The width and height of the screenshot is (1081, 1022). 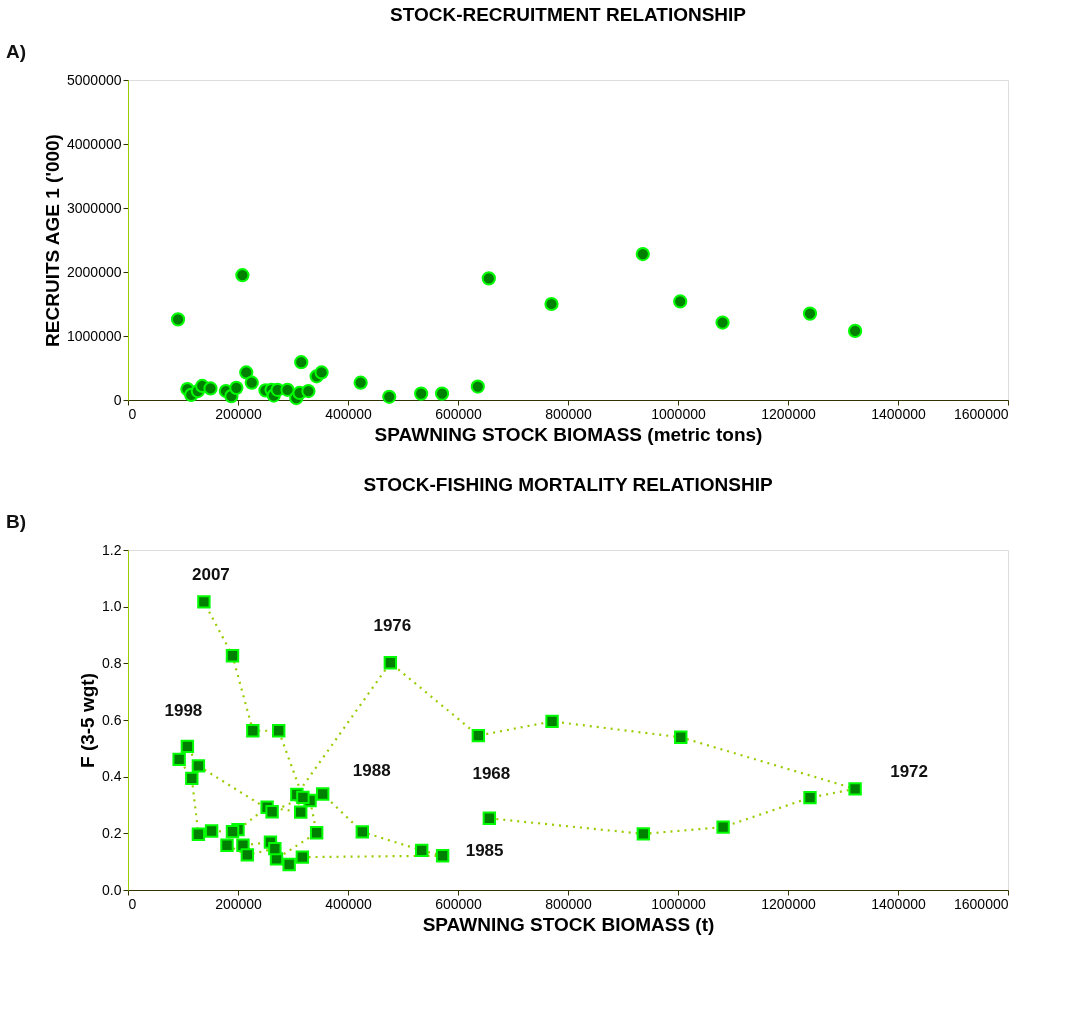 What do you see at coordinates (88, 720) in the screenshot?
I see `y-axis-title: F (3-5 wgt)` at bounding box center [88, 720].